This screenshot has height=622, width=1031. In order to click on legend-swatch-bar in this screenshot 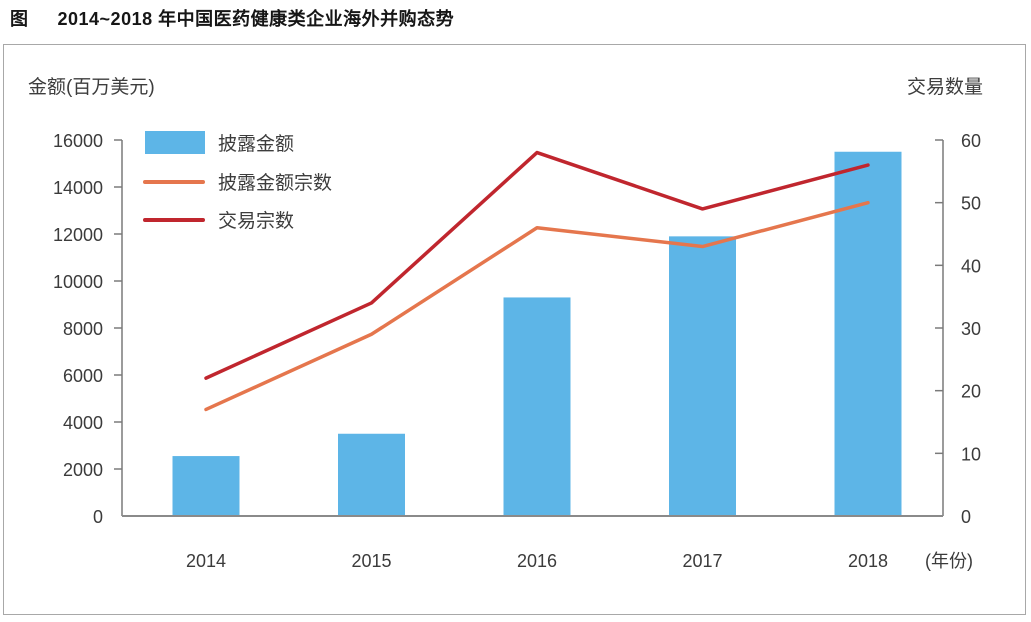, I will do `click(175, 142)`.